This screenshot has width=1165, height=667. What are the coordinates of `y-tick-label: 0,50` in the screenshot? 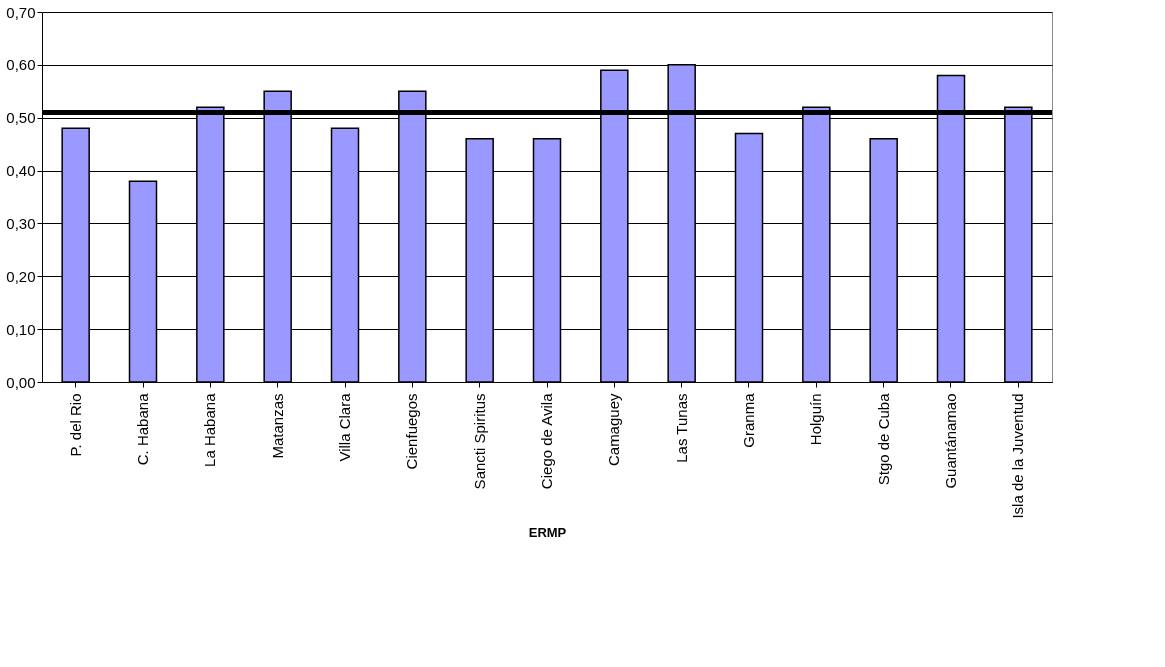 It's located at (21, 118).